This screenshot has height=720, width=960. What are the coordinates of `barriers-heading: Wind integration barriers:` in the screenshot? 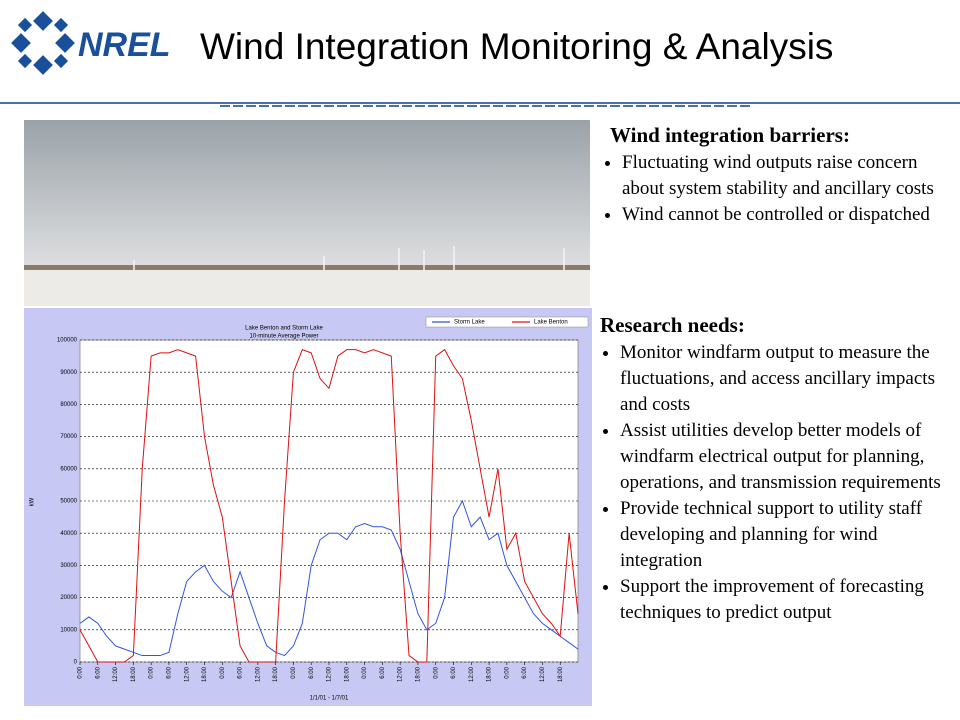 It's located at (730, 135).